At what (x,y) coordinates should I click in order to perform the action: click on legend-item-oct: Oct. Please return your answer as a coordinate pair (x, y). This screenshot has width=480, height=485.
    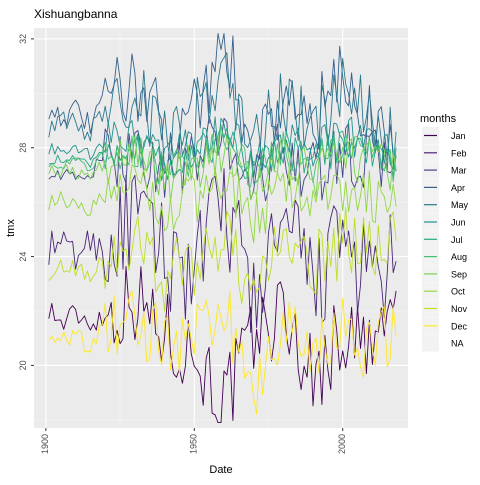
    Looking at the image, I should click on (444, 291).